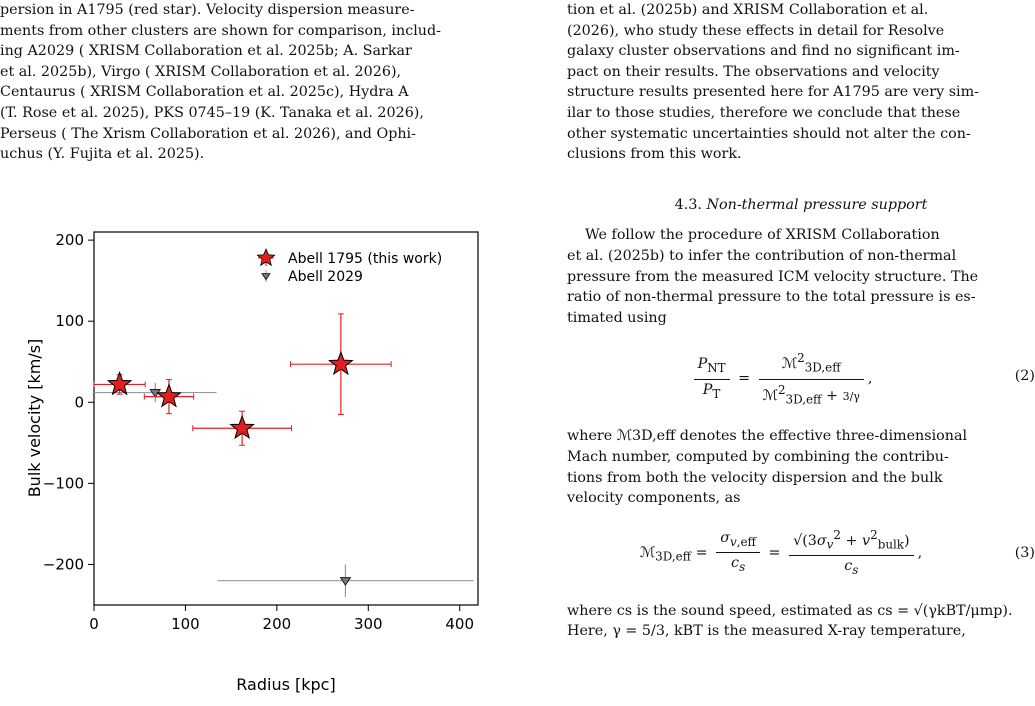 This screenshot has height=706, width=1035. I want to click on equation-3-number: (3), so click(1024, 552).